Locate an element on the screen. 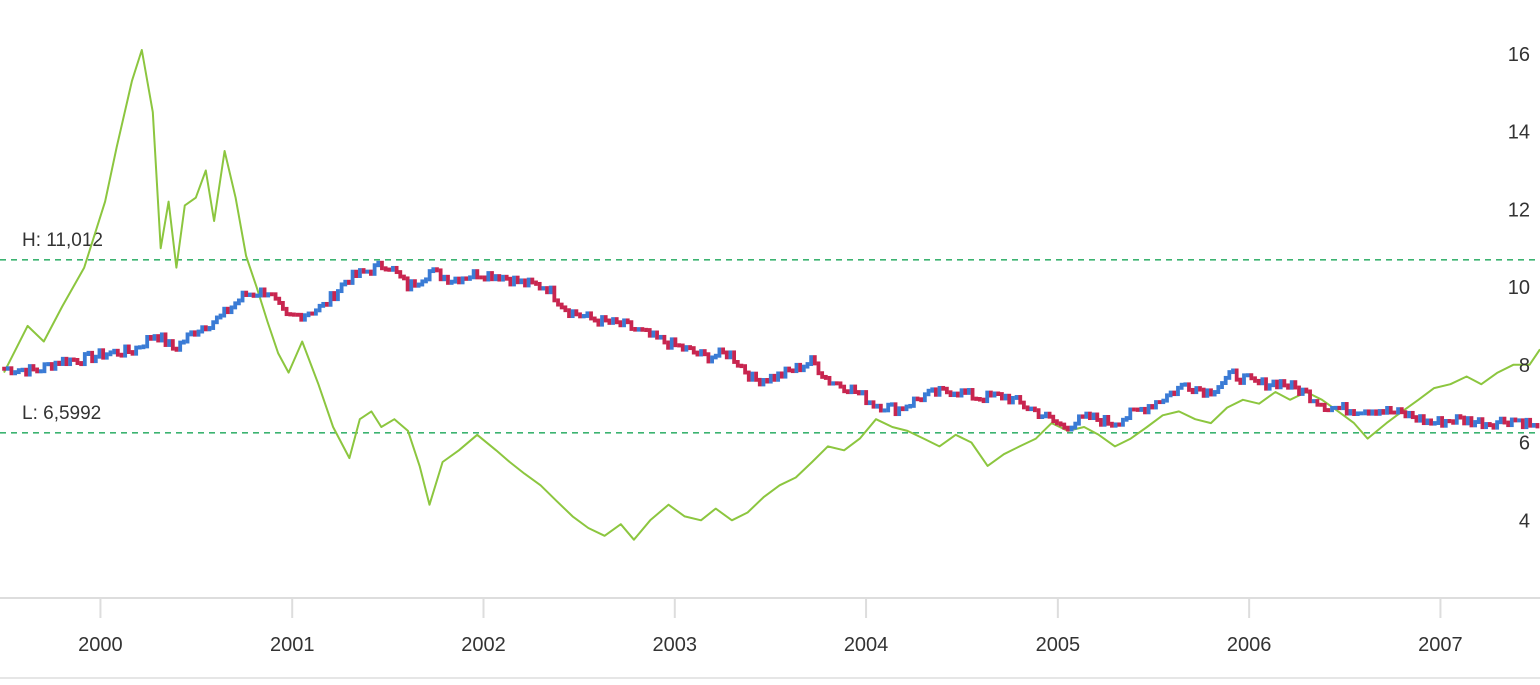 The height and width of the screenshot is (685, 1540). reference-line-label-0: H: 11,012 is located at coordinates (62, 240).